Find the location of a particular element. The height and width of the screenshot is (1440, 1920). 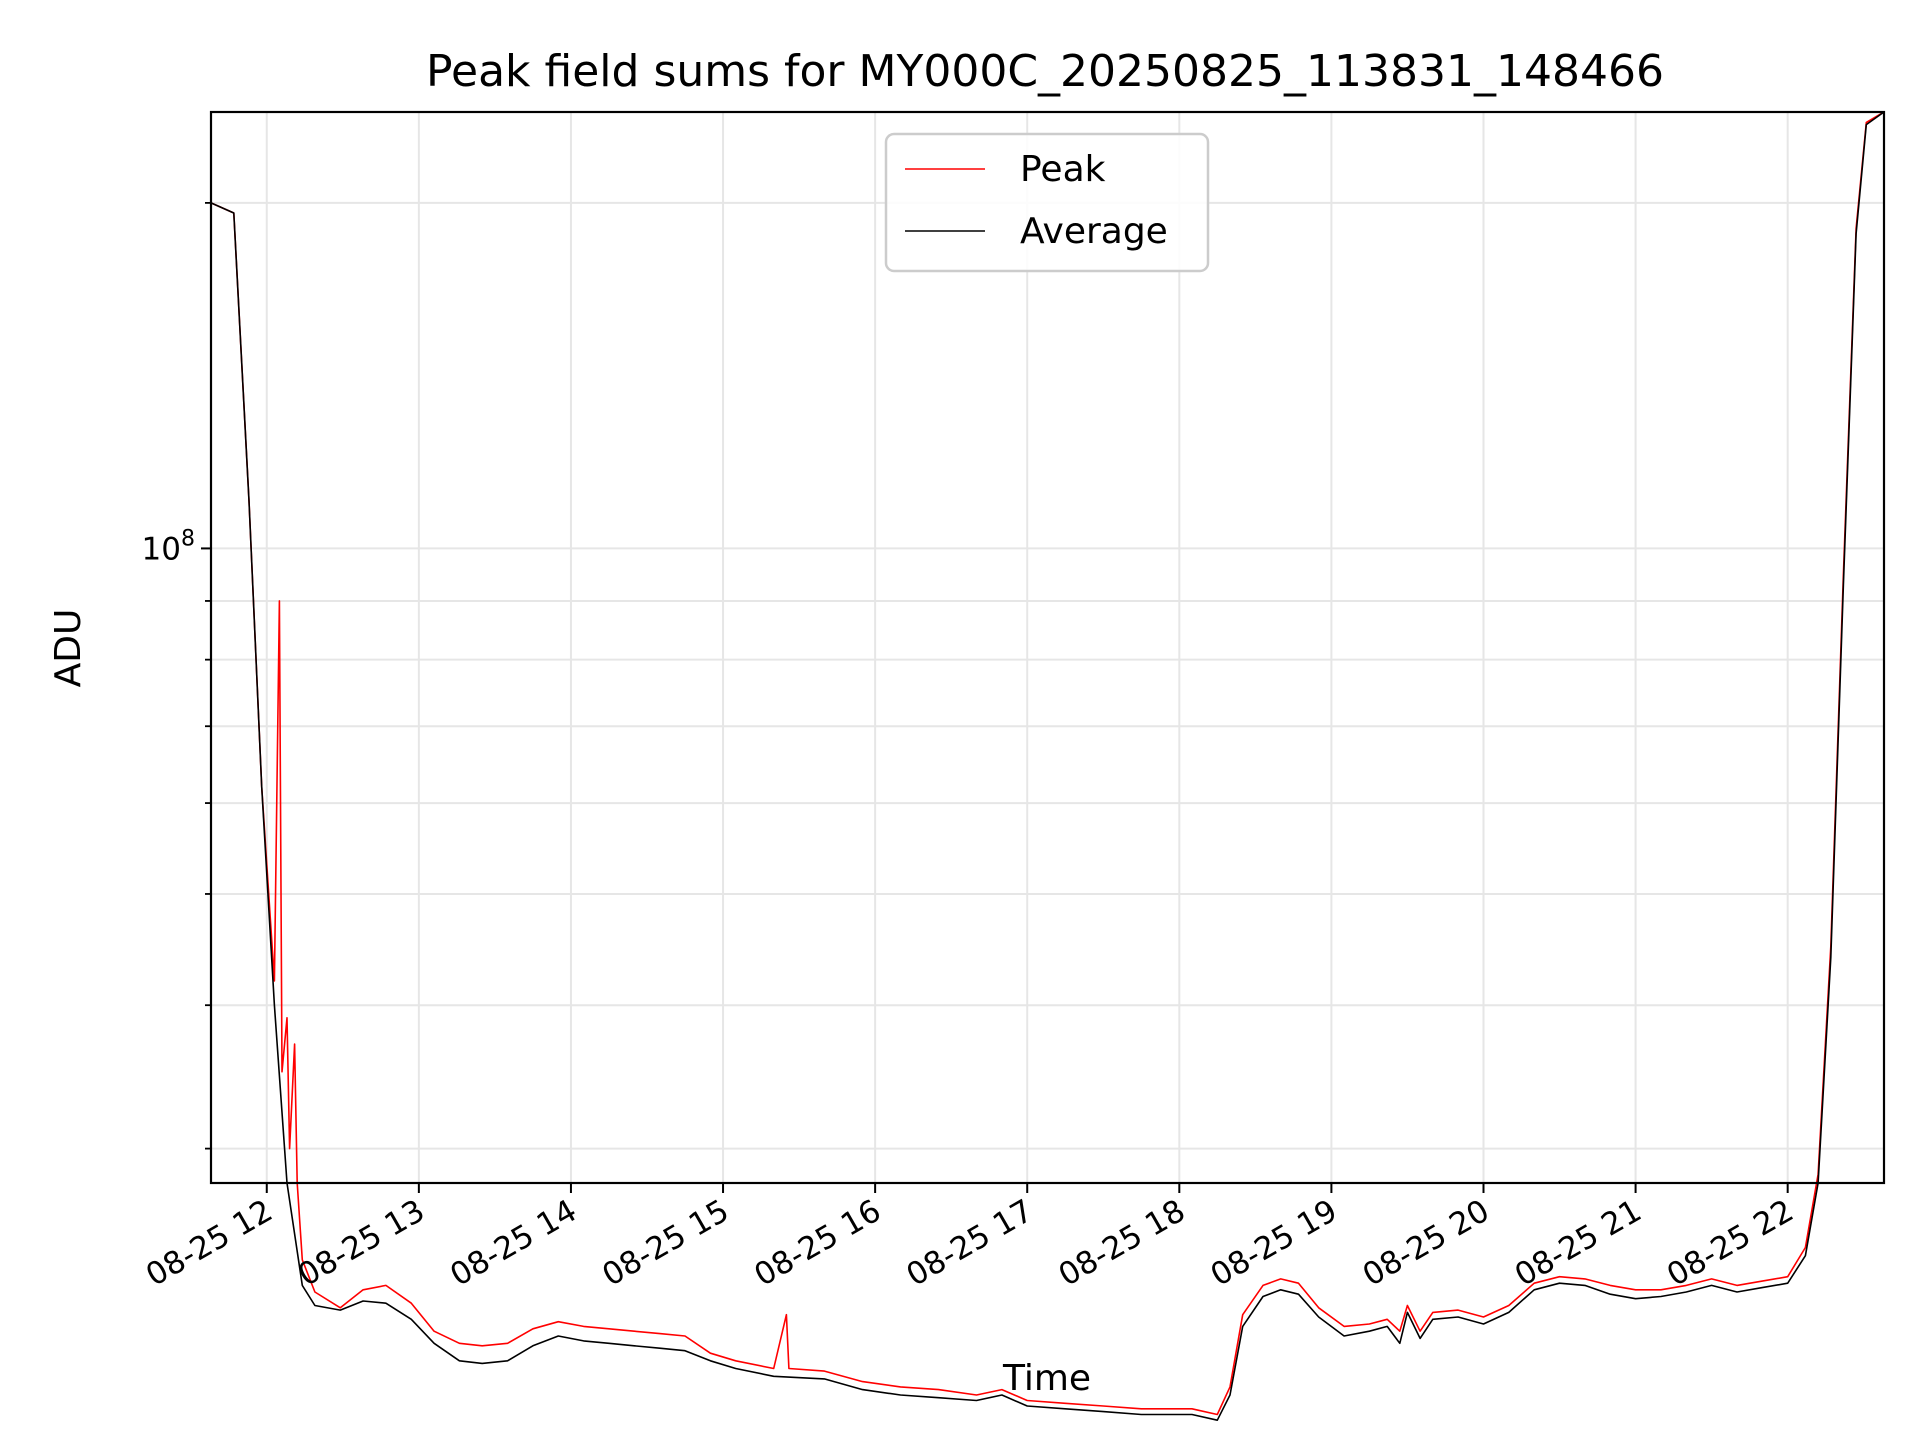

y-tick-label: 108 is located at coordinates (168, 546).